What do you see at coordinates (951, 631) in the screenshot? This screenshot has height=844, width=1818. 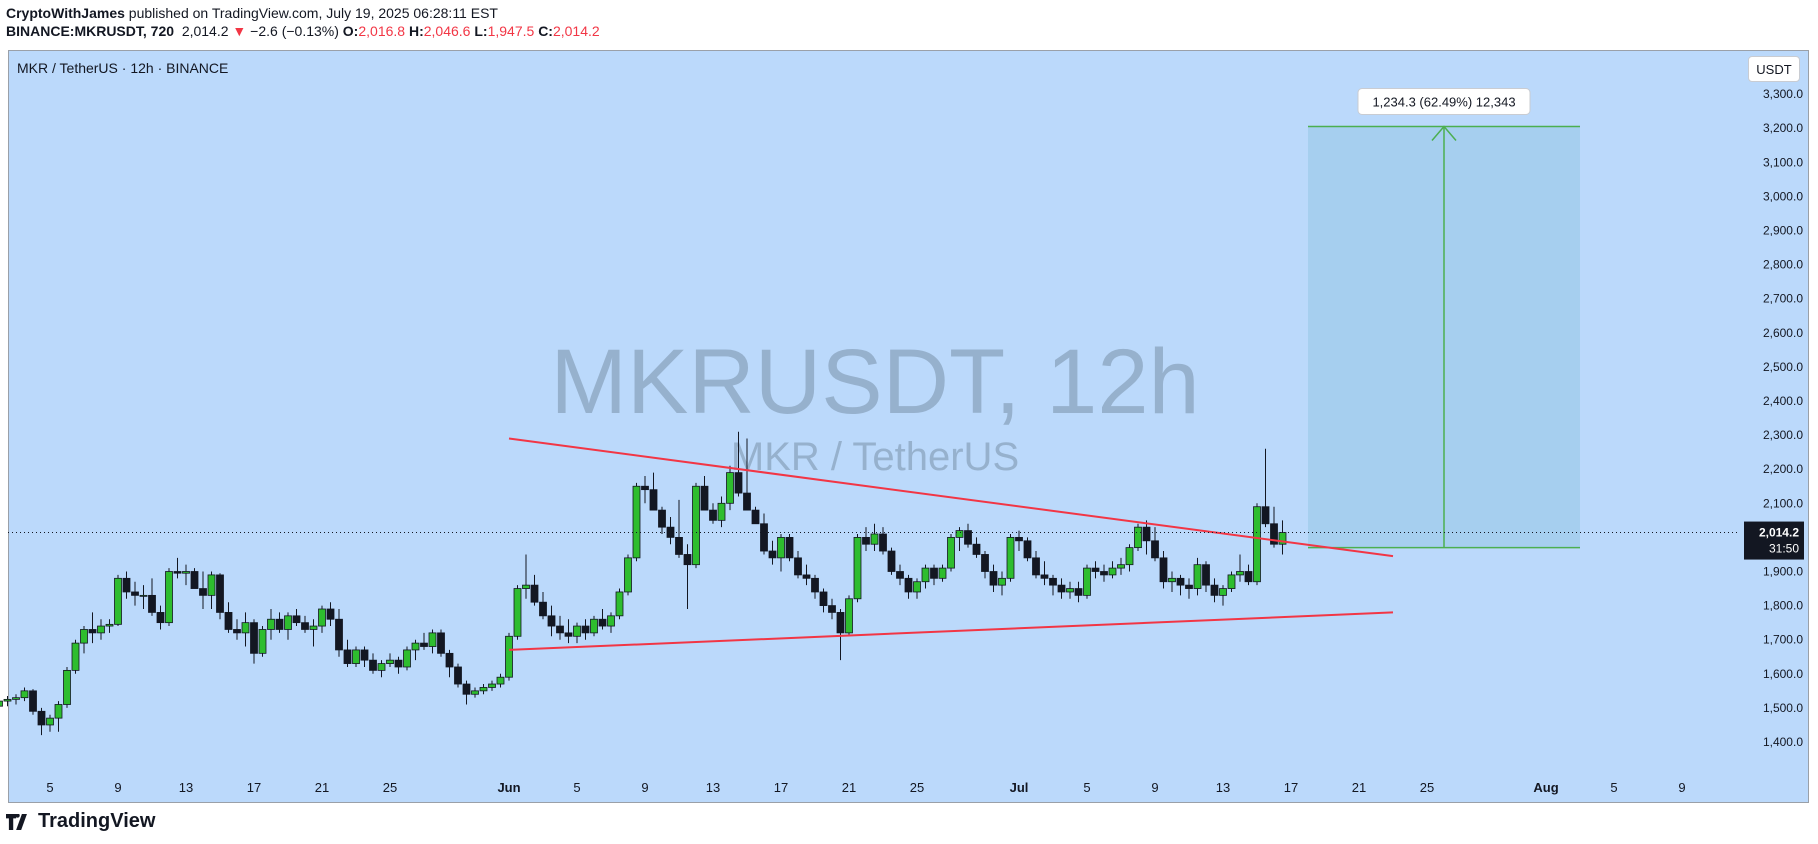 I see `lower-trendline` at bounding box center [951, 631].